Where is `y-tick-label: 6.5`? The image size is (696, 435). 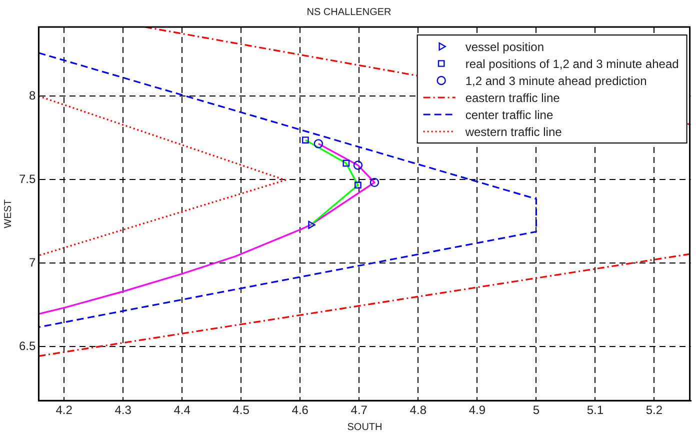
y-tick-label: 6.5 is located at coordinates (27, 345).